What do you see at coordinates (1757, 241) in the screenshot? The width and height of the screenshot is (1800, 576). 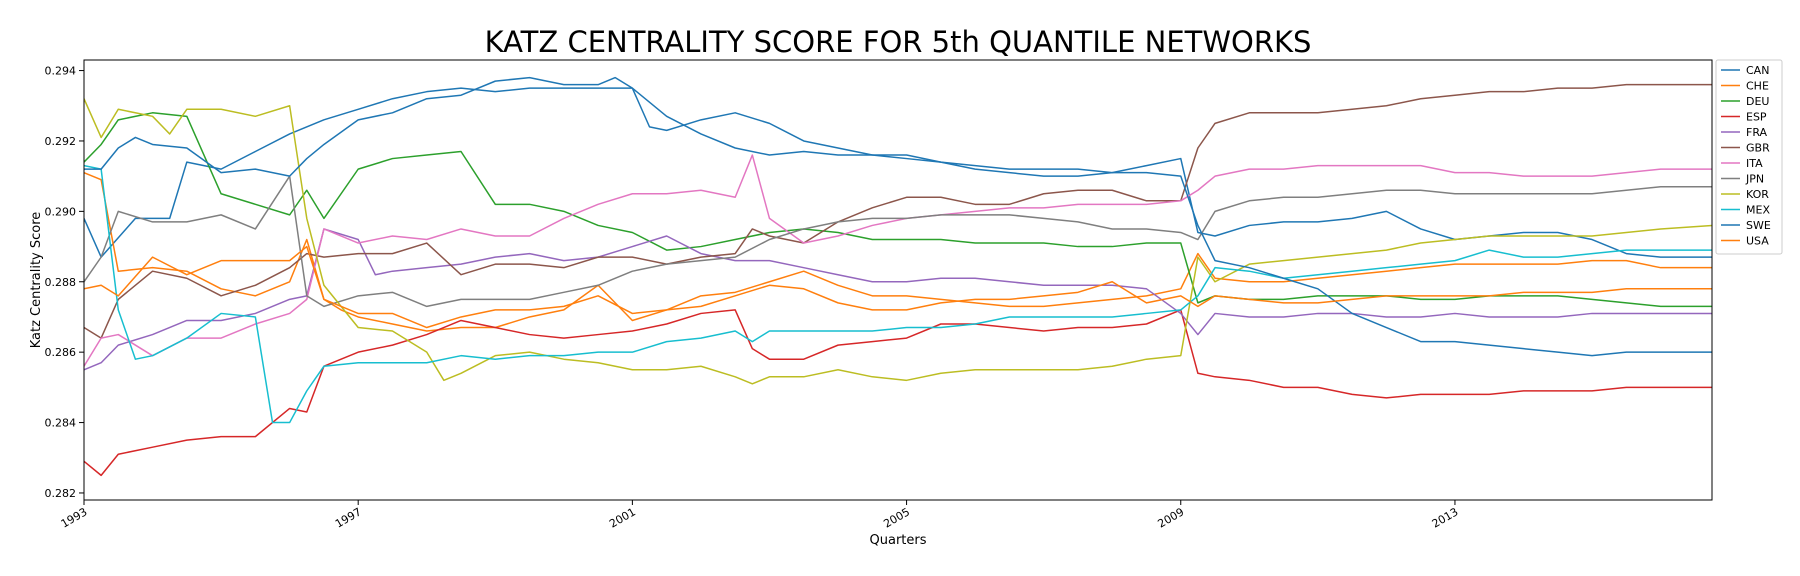 I see `legend-label: USA` at bounding box center [1757, 241].